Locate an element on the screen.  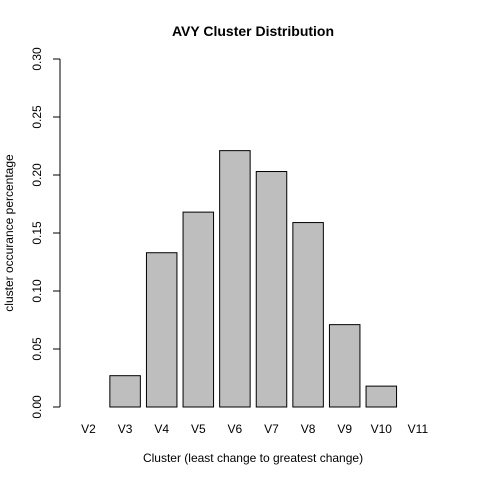
x-tick-label-v4: V4 is located at coordinates (161, 429).